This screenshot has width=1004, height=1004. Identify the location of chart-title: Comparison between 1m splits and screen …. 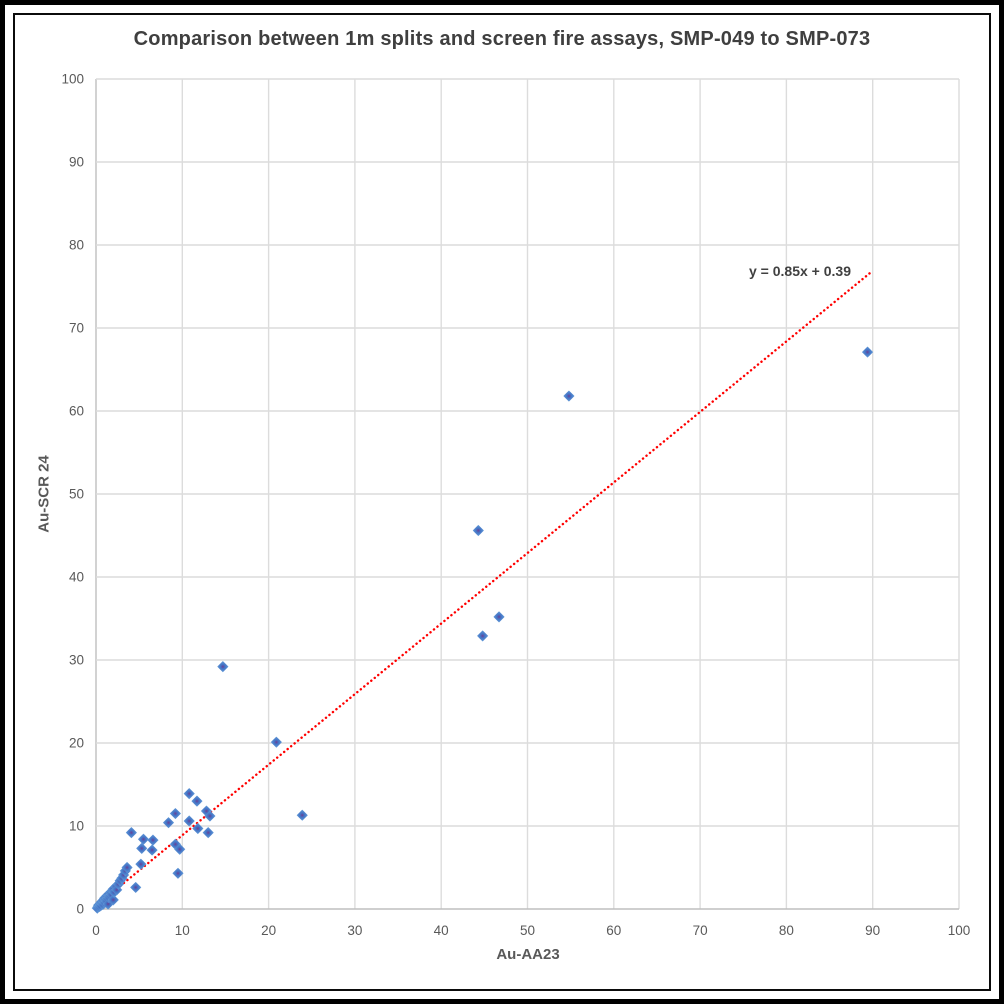
(502, 39).